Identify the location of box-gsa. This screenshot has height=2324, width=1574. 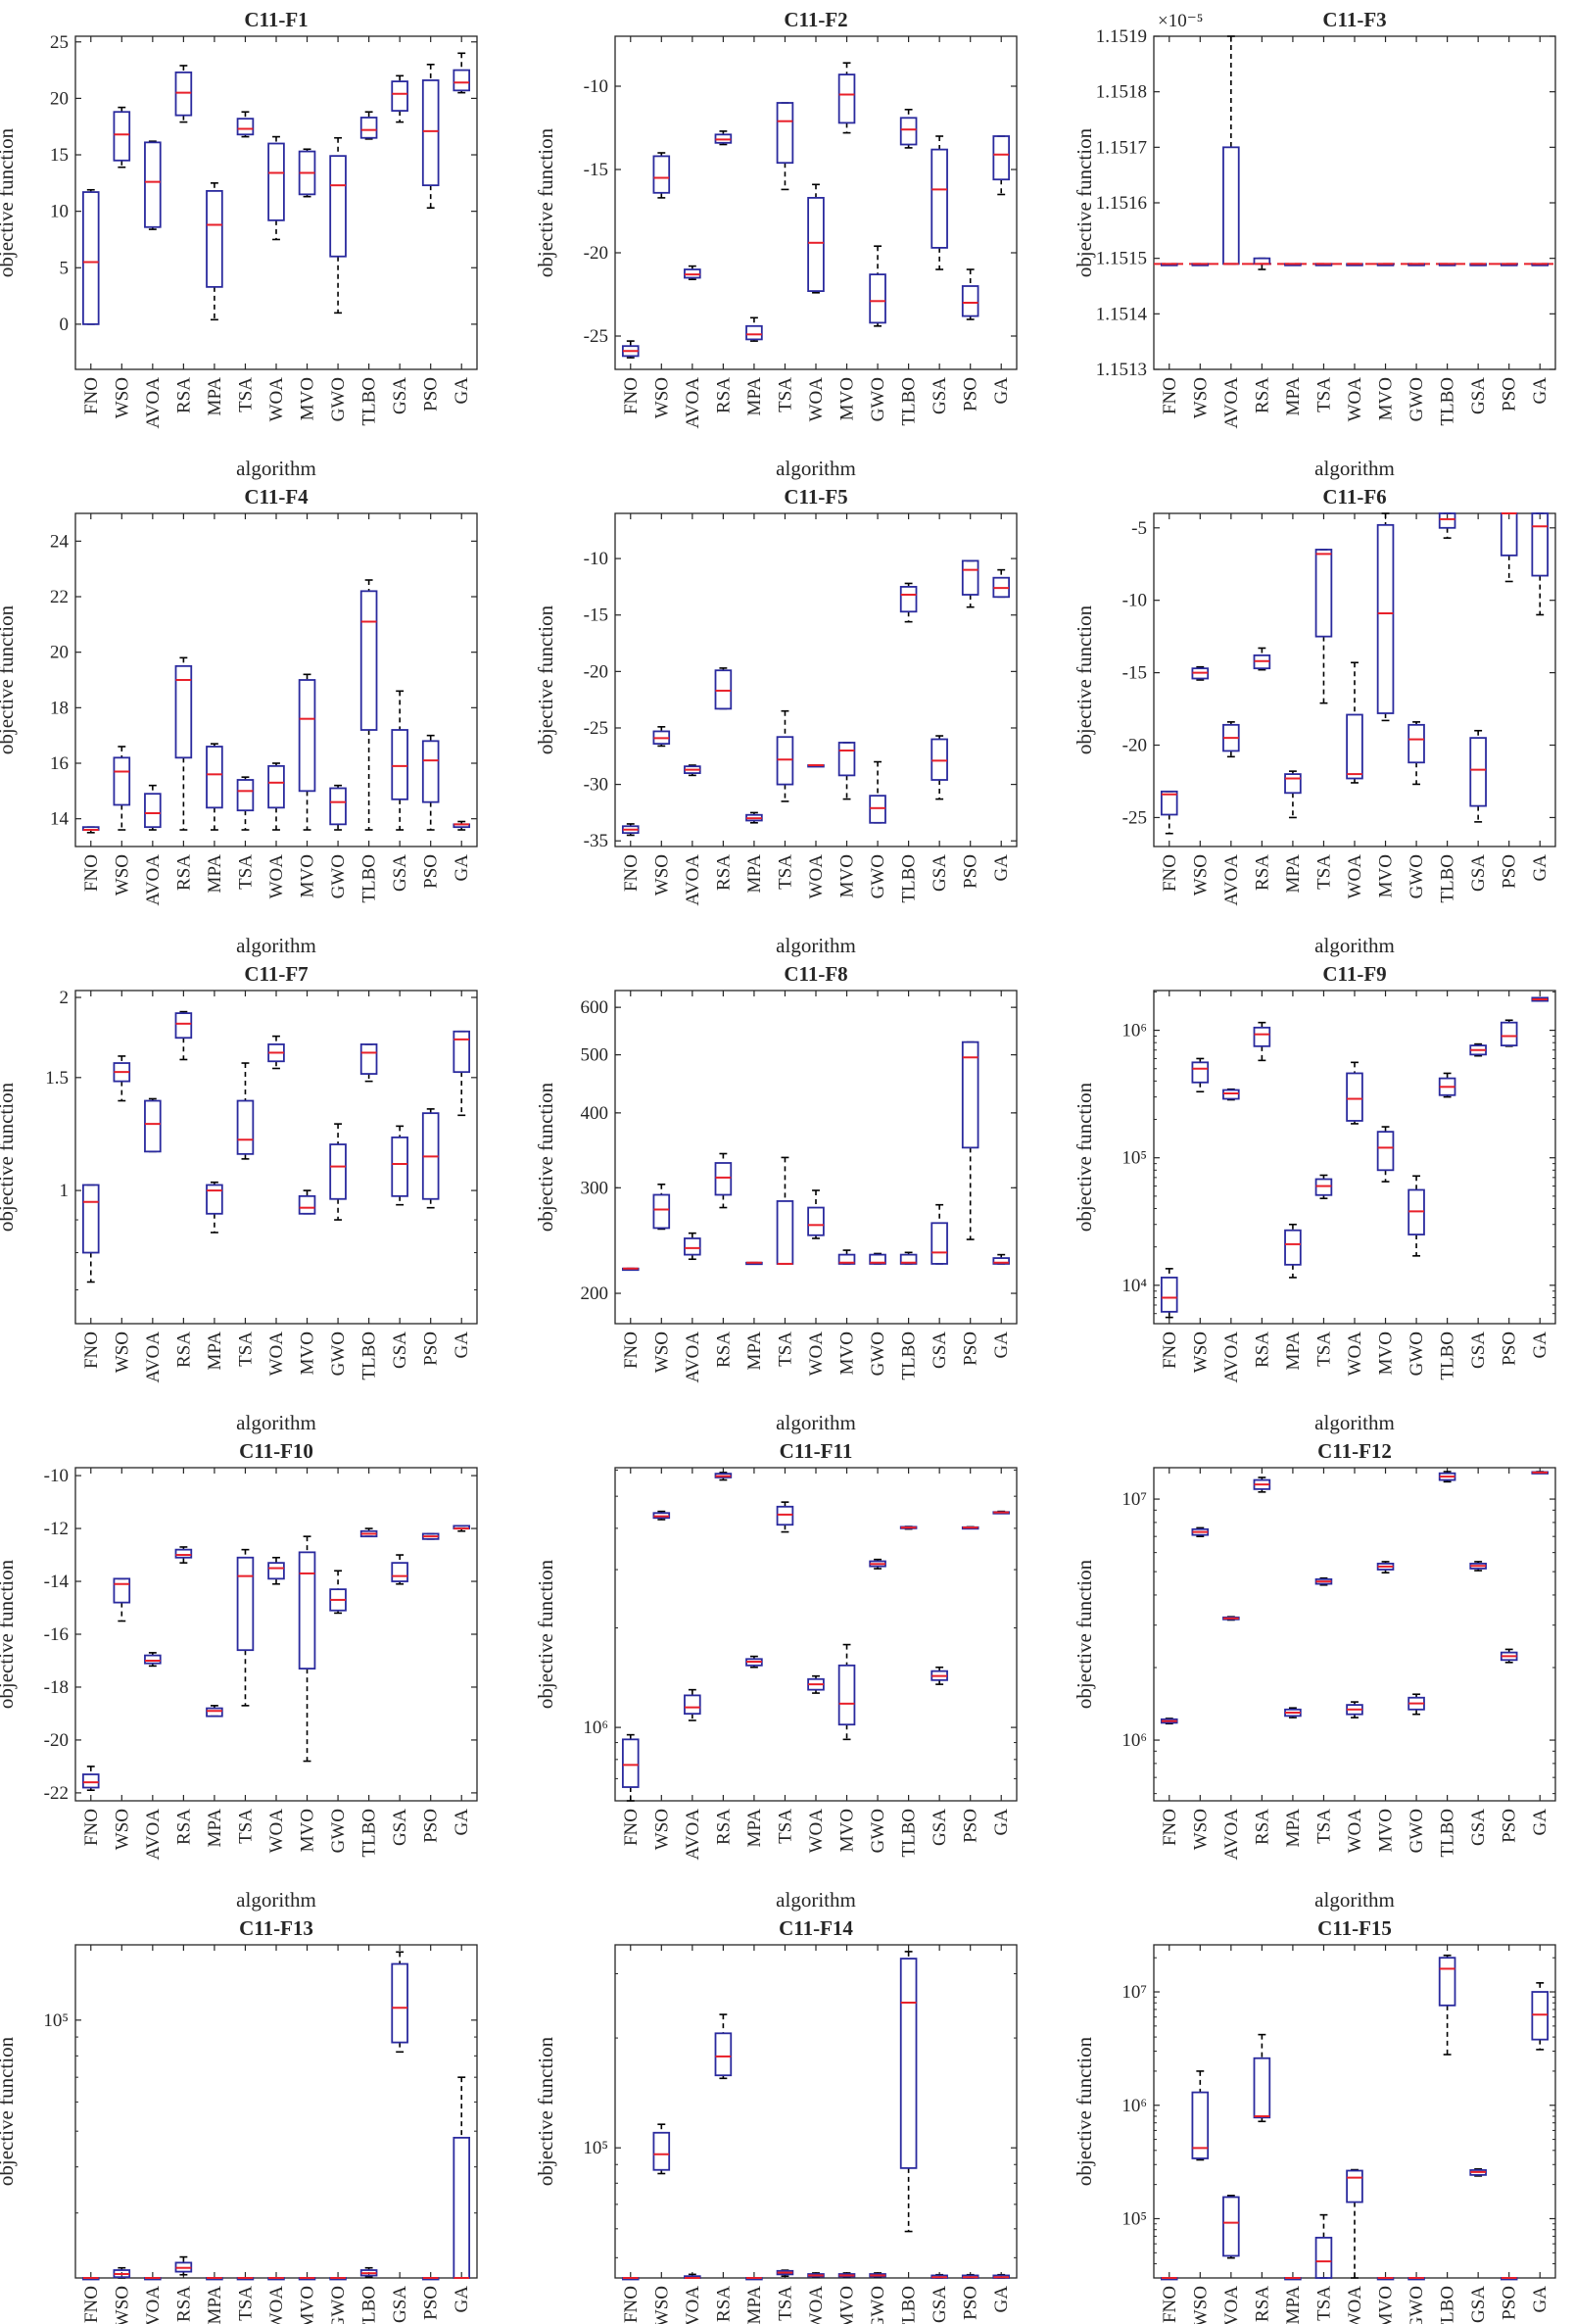
(939, 202).